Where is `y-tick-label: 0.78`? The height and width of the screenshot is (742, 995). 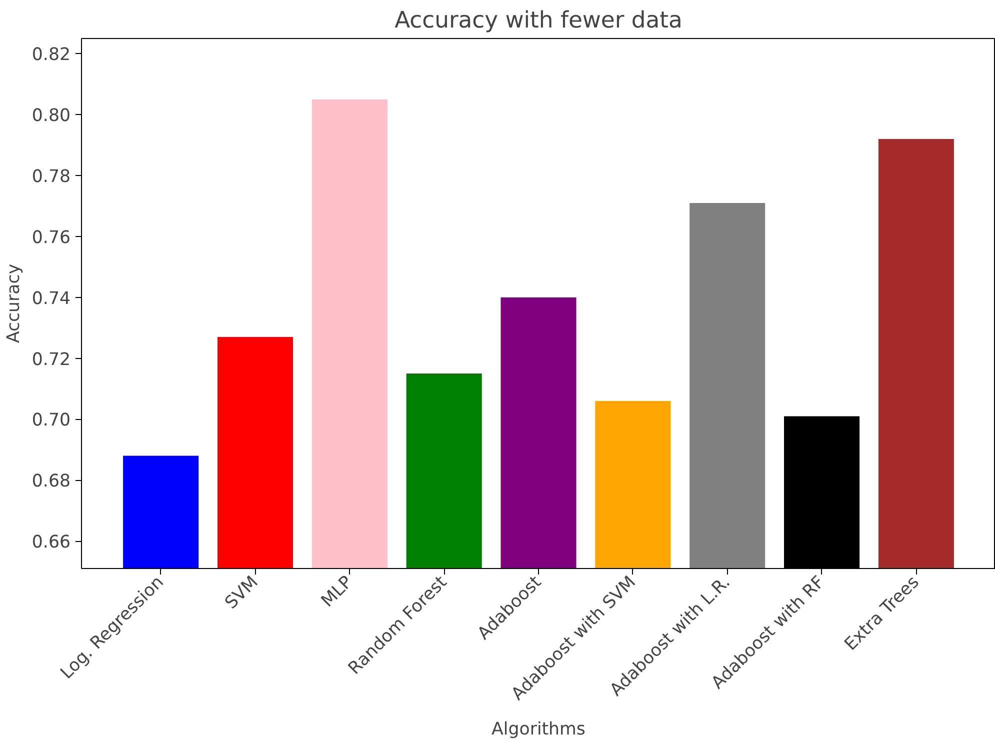
y-tick-label: 0.78 is located at coordinates (51, 177).